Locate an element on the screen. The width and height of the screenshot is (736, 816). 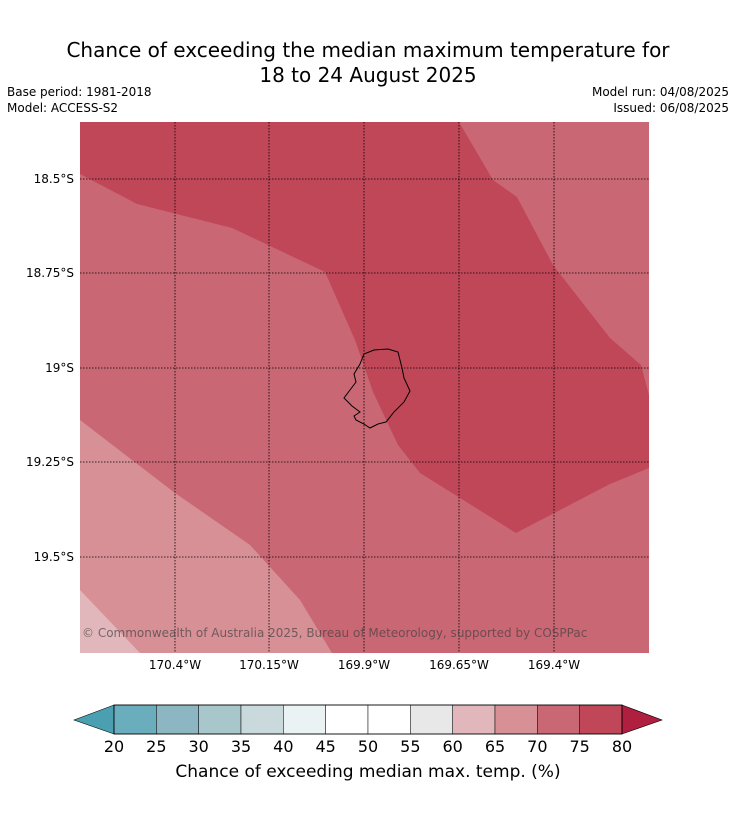
lon-label-1: 170.4°W is located at coordinates (175, 665).